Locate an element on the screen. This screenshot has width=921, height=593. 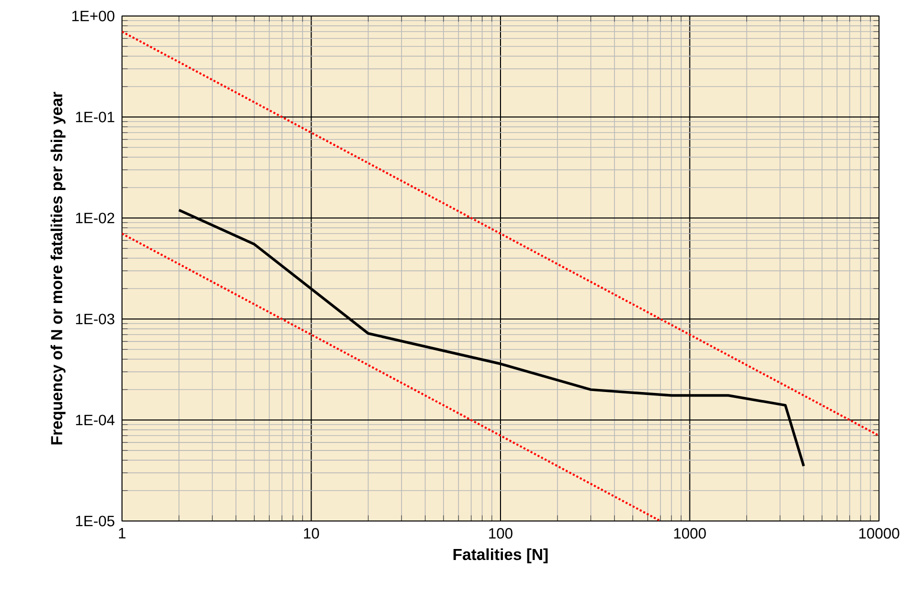
y-tick-label: 1E+00 is located at coordinates (93, 16).